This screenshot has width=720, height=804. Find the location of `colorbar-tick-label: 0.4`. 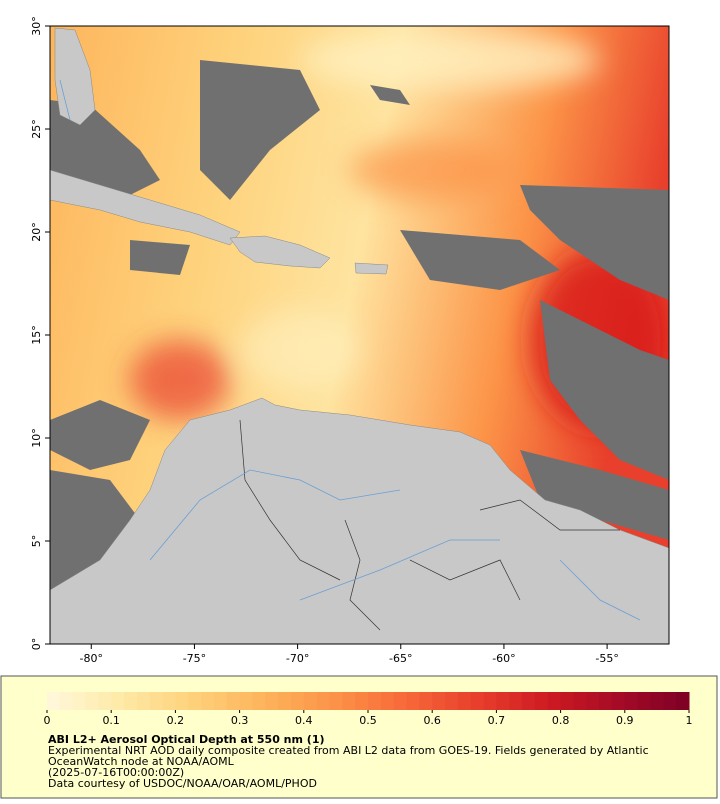

colorbar-tick-label: 0.4 is located at coordinates (304, 720).